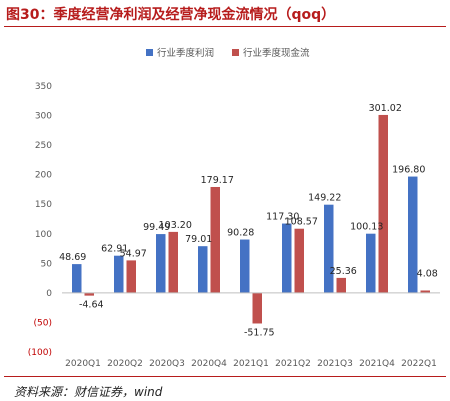 The width and height of the screenshot is (450, 401). What do you see at coordinates (203, 269) in the screenshot?
I see `bar-profit-2020Q4` at bounding box center [203, 269].